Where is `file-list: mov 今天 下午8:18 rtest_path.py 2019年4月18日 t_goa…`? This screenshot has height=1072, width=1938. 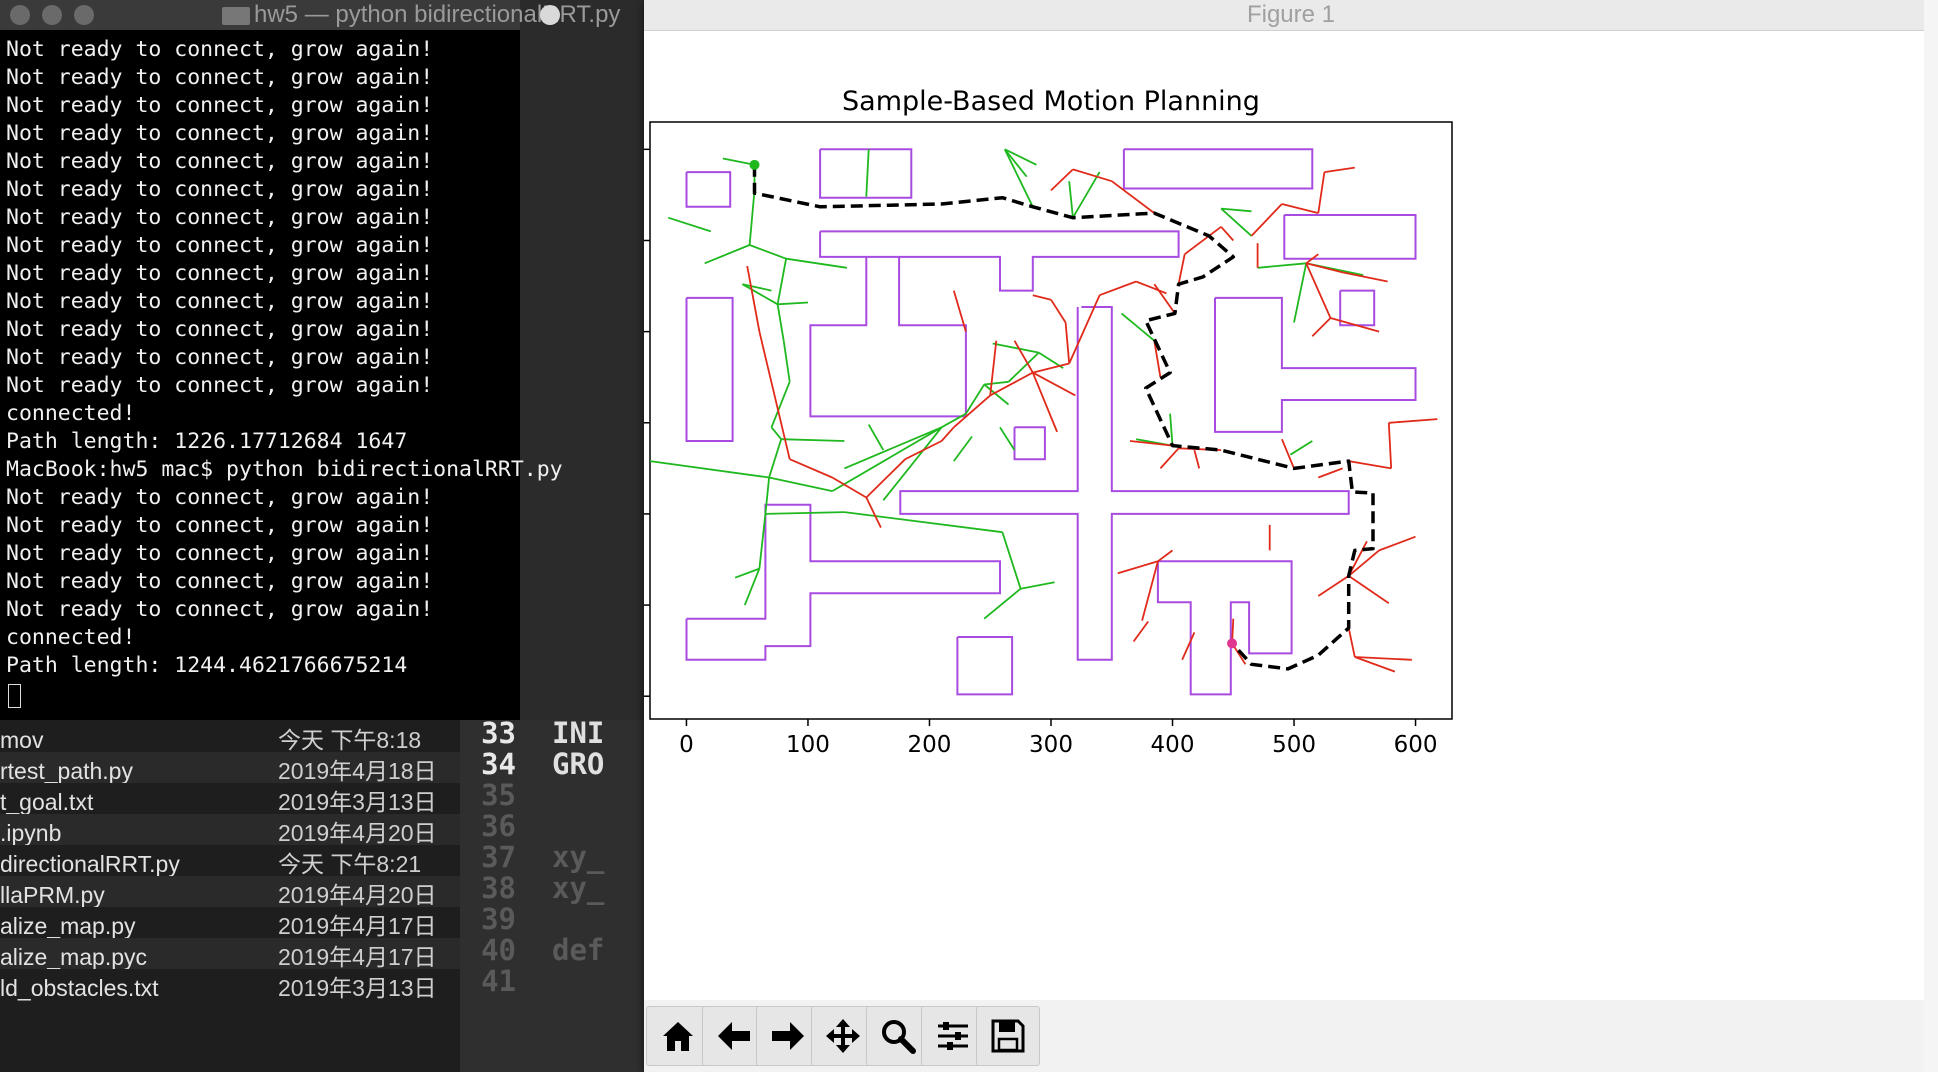
file-list: mov 今天 下午8:18 rtest_path.py 2019年4月18日 t_goa… is located at coordinates (230, 896).